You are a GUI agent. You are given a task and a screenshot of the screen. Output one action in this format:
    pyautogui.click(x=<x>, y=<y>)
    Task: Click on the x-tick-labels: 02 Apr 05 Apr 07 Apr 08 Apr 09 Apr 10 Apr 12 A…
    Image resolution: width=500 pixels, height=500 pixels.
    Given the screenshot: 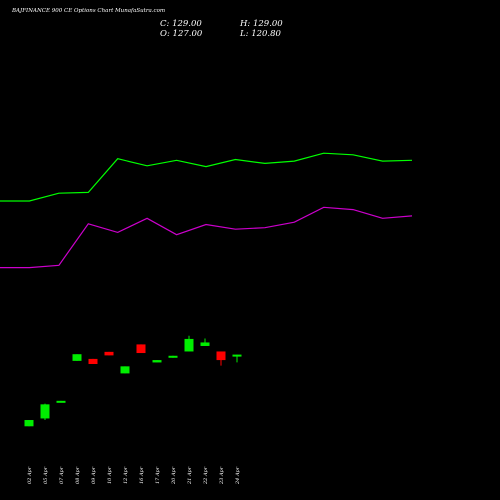 What is the action you would take?
    pyautogui.click(x=134, y=475)
    